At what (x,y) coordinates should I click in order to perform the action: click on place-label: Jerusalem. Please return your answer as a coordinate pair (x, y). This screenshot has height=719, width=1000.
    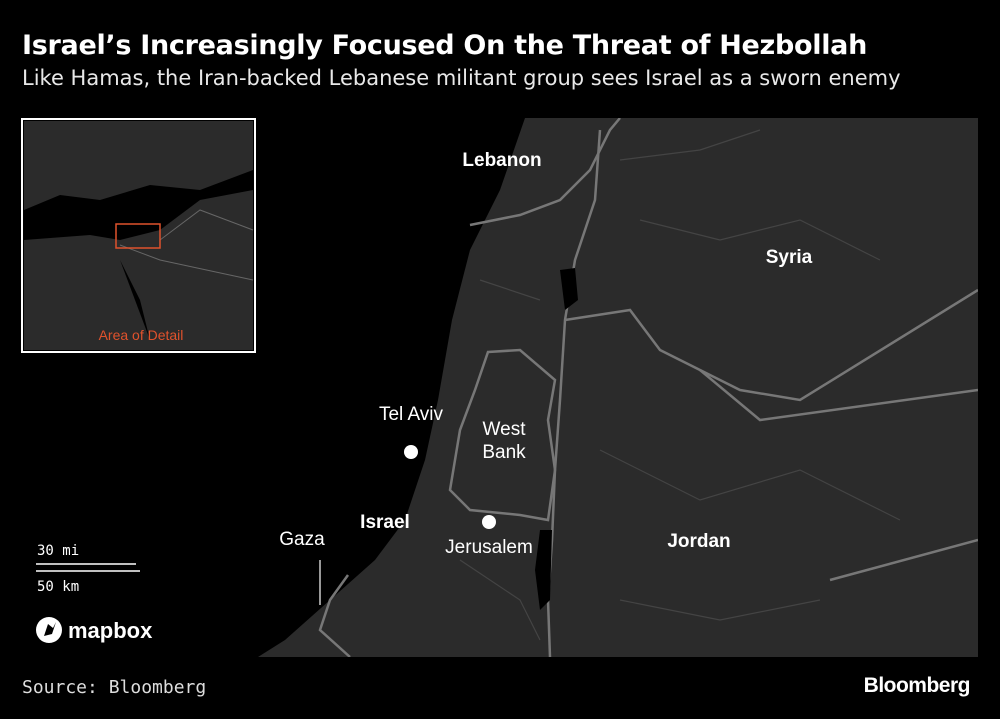
    Looking at the image, I should click on (489, 547).